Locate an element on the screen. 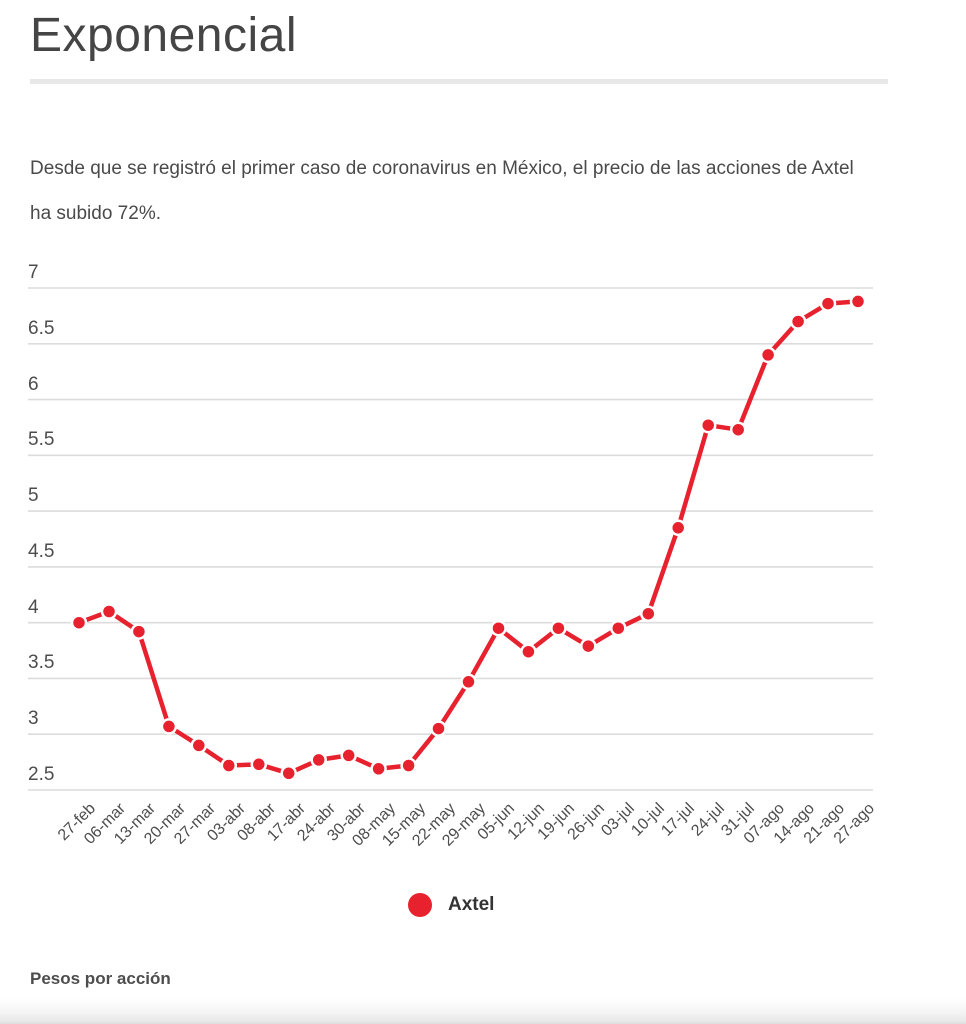  data-point-20-mar is located at coordinates (169, 726).